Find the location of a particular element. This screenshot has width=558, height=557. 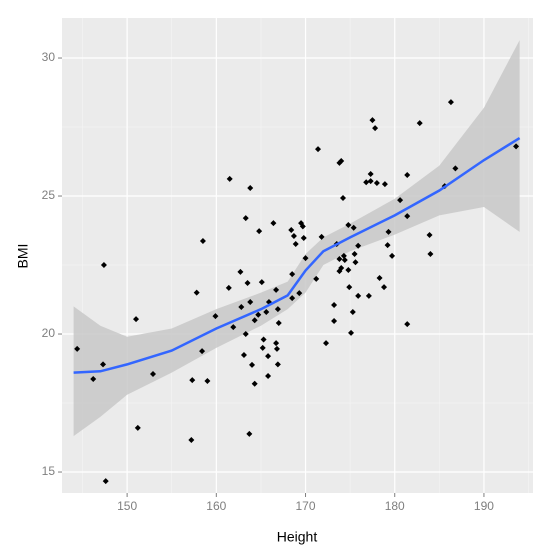

y-axis-label: BMI is located at coordinates (23, 256).